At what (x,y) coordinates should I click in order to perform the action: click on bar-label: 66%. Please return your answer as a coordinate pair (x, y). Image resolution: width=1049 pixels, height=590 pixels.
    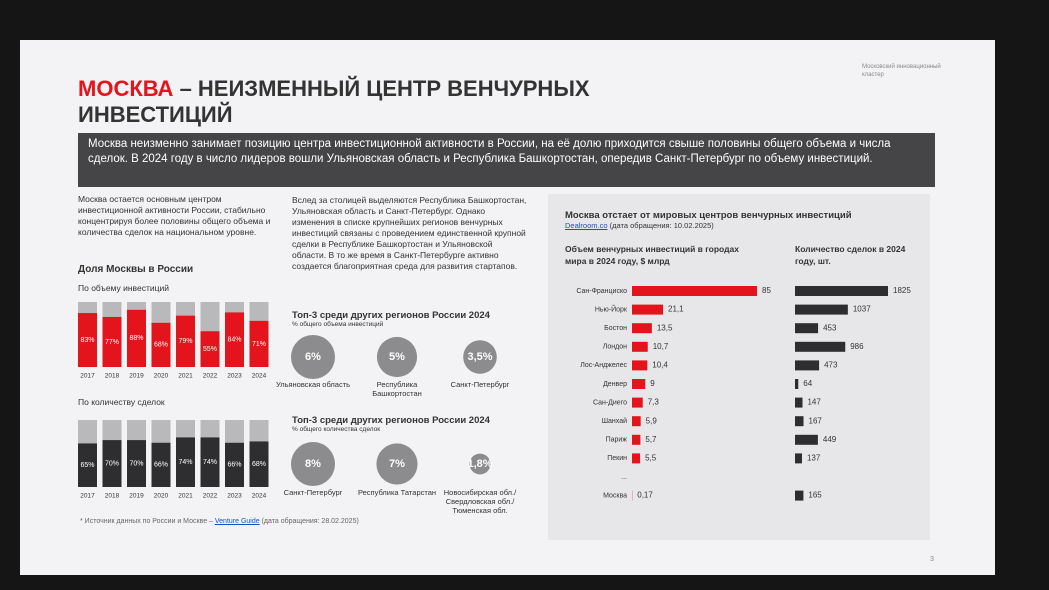
    Looking at the image, I should click on (161, 465).